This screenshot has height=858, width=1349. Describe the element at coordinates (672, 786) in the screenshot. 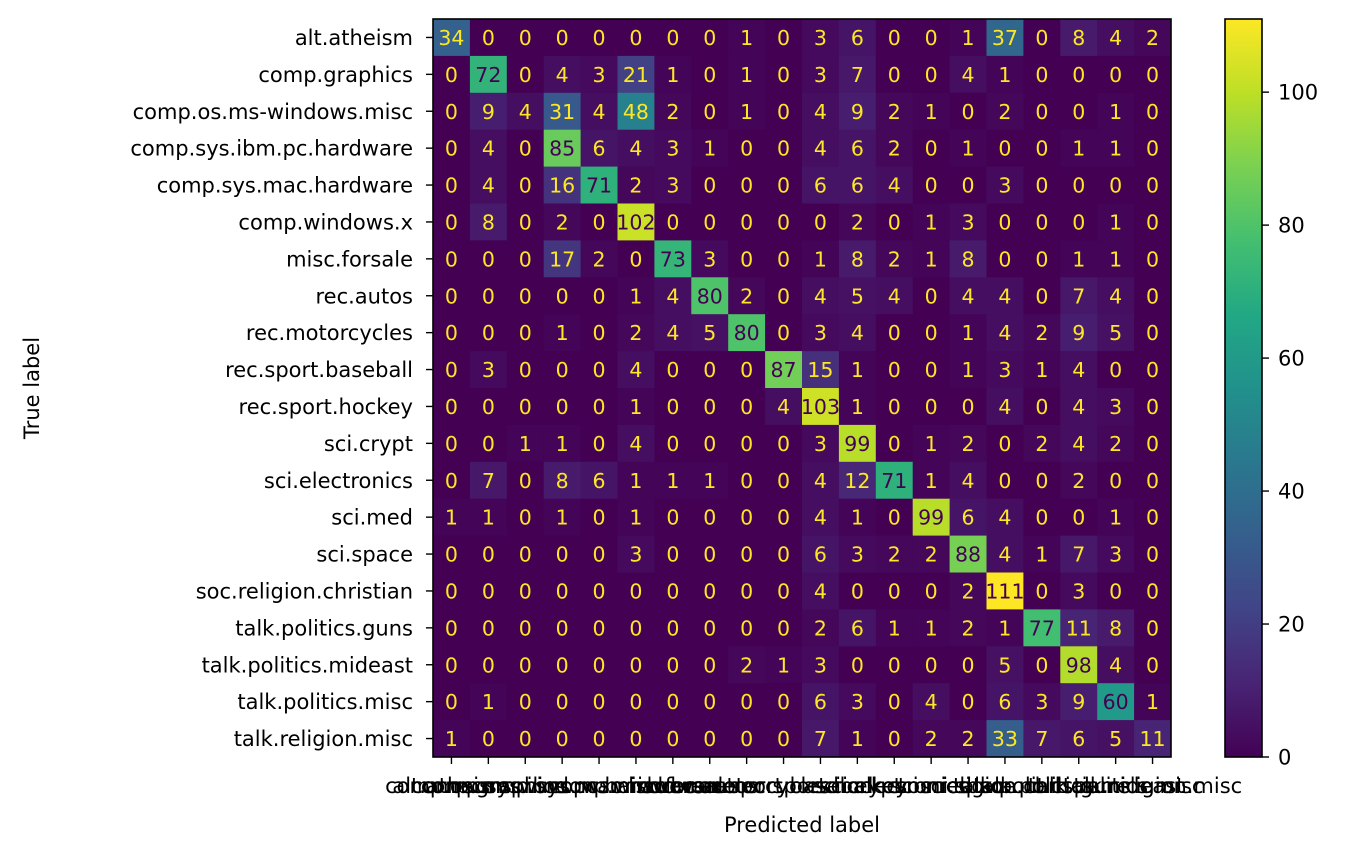

I see `x-tick-label: misc.forsale` at that location.